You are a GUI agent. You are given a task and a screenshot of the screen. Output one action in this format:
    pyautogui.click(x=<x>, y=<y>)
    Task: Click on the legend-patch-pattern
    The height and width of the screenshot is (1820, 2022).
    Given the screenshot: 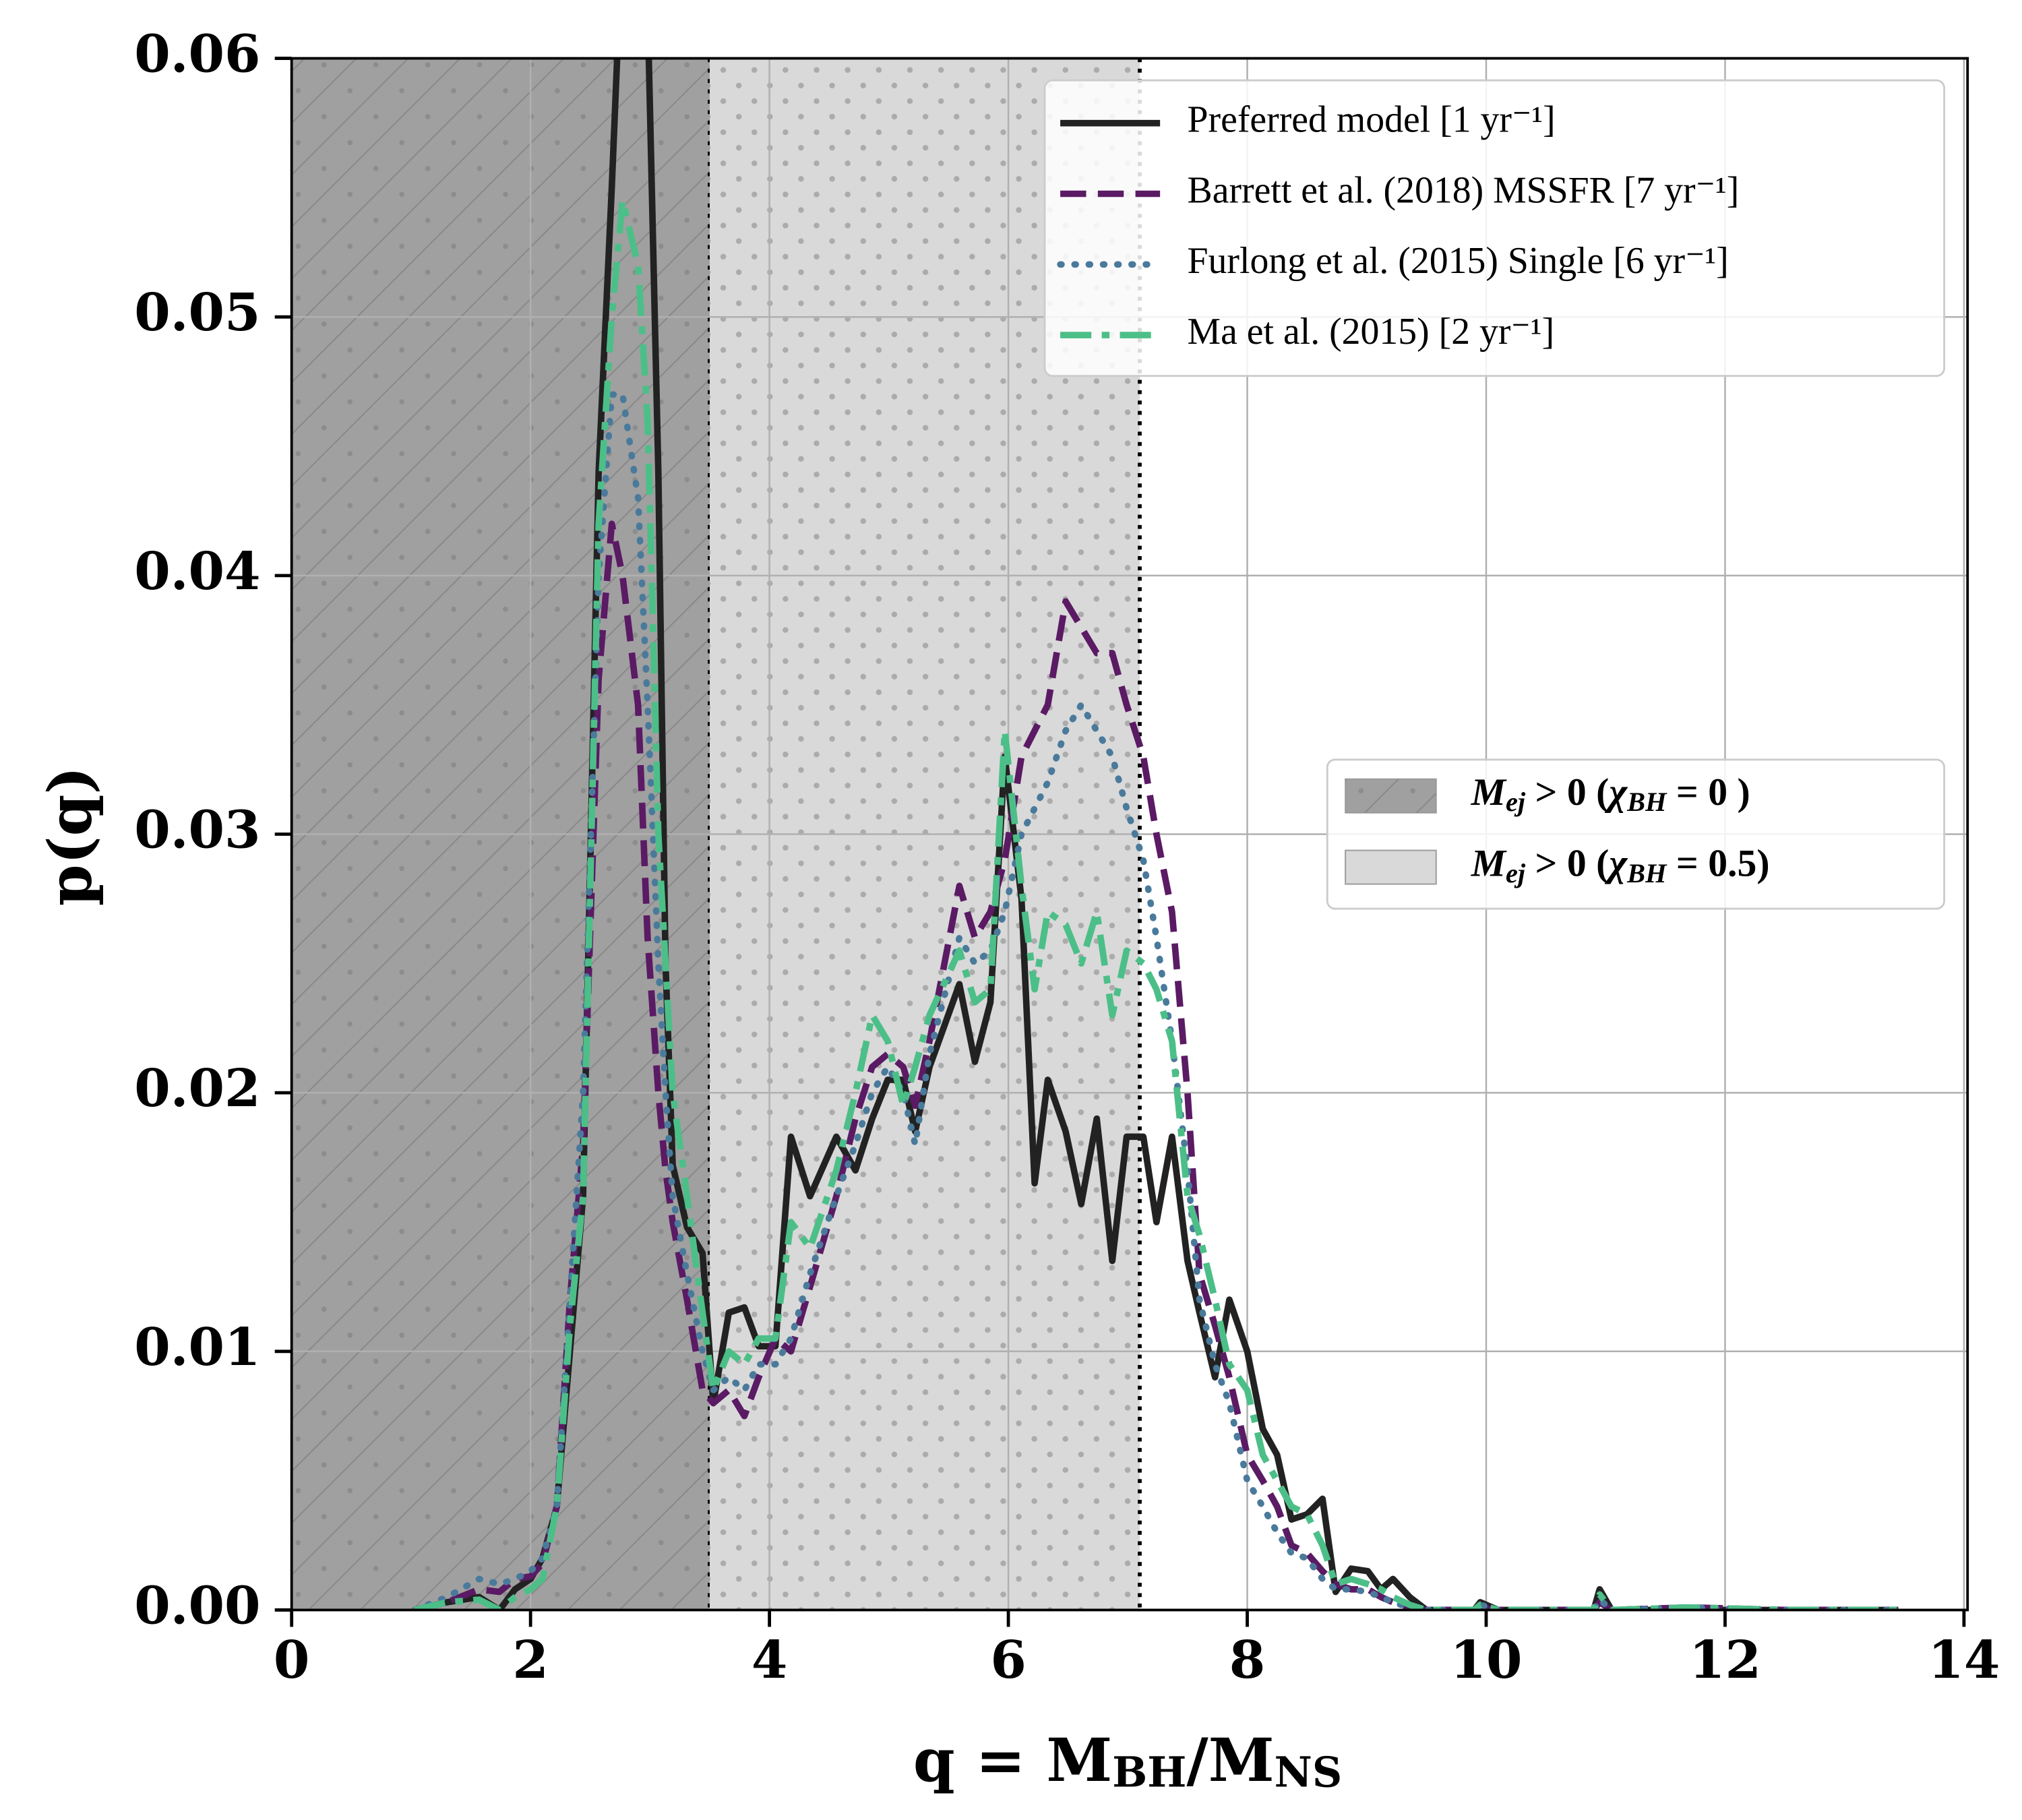 What is the action you would take?
    pyautogui.click(x=1390, y=796)
    